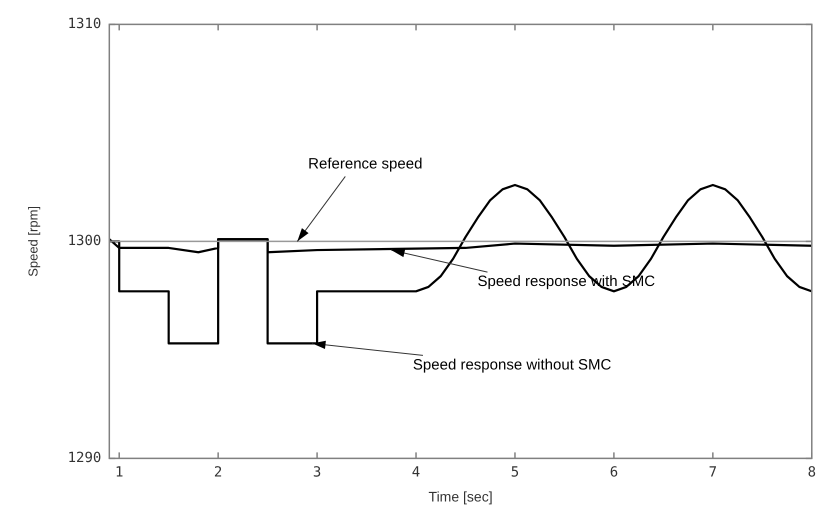 The height and width of the screenshot is (516, 830). I want to click on x-tick-label: 1, so click(119, 472).